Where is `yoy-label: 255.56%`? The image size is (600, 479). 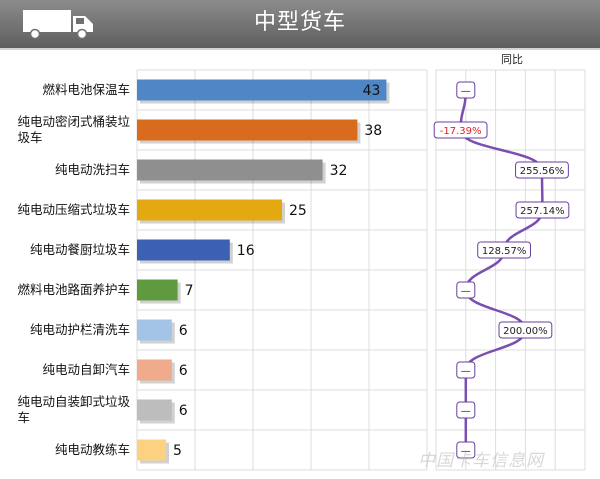 yoy-label: 255.56% is located at coordinates (542, 171).